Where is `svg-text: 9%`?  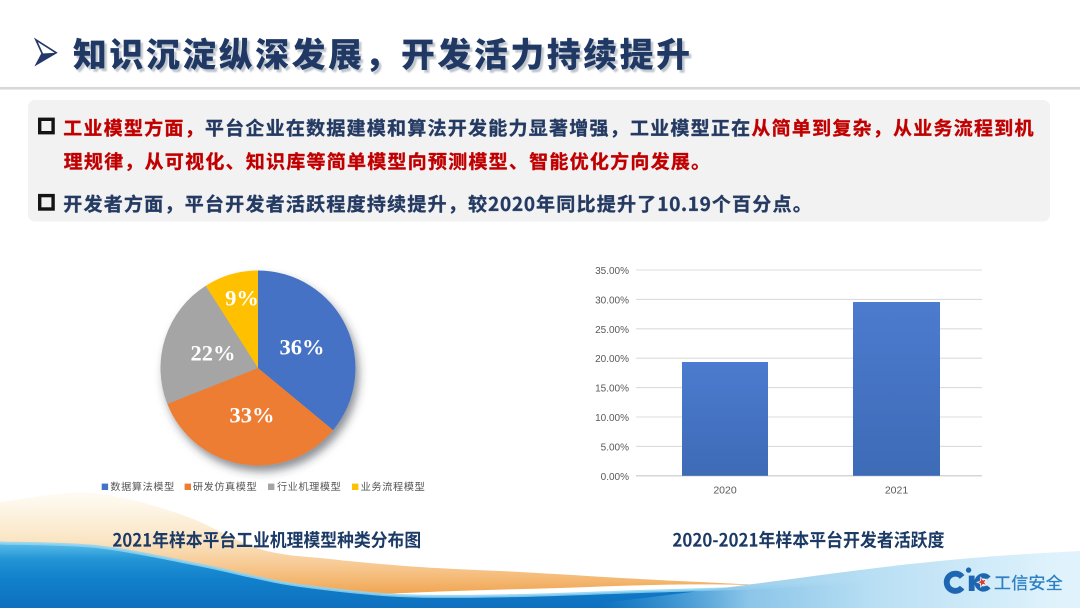
svg-text: 9% is located at coordinates (242, 298).